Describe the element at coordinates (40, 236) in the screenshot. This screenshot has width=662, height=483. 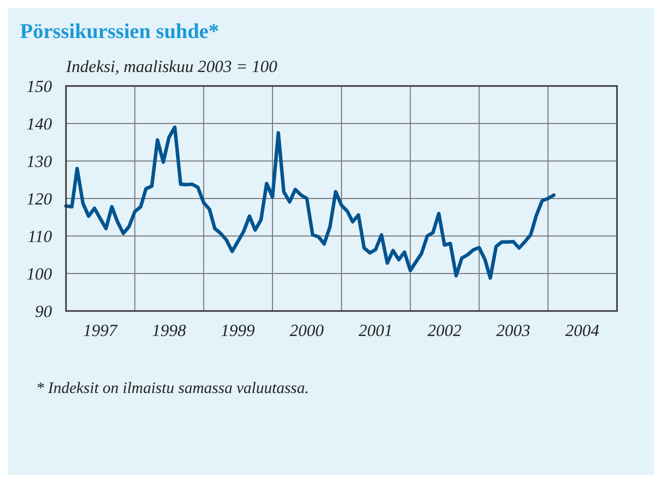
I see `y-tick-label: 110` at that location.